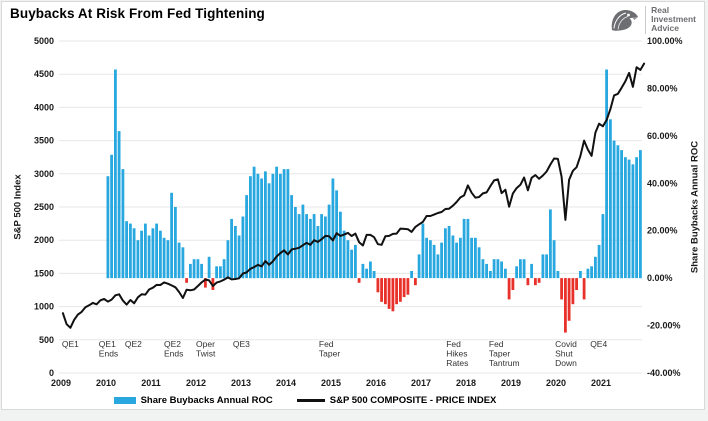 This screenshot has width=708, height=421. Describe the element at coordinates (286, 383) in the screenshot. I see `svg-text: 2014` at that location.